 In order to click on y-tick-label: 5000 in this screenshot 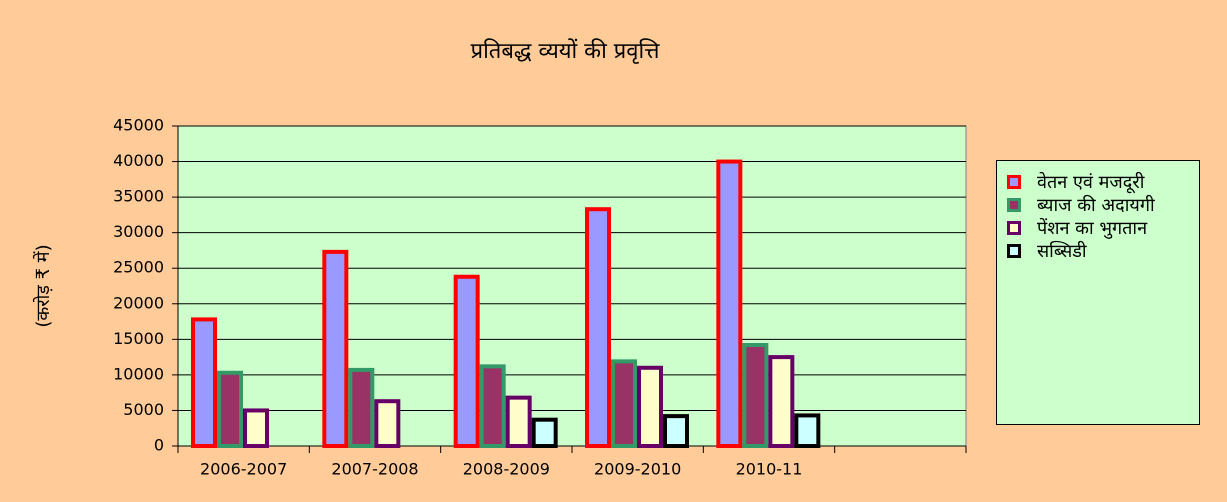, I will do `click(143, 409)`.